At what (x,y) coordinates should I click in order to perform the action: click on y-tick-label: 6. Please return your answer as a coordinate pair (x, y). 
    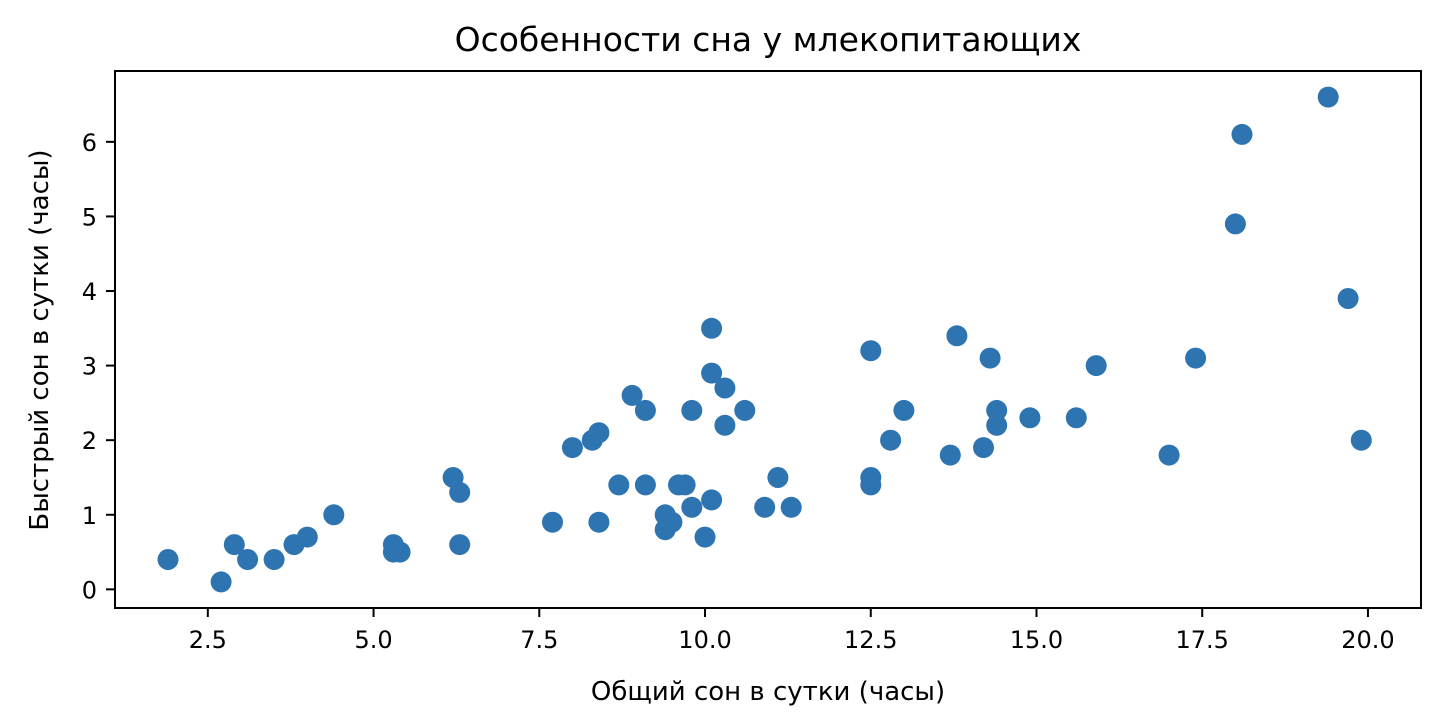
    Looking at the image, I should click on (89, 143).